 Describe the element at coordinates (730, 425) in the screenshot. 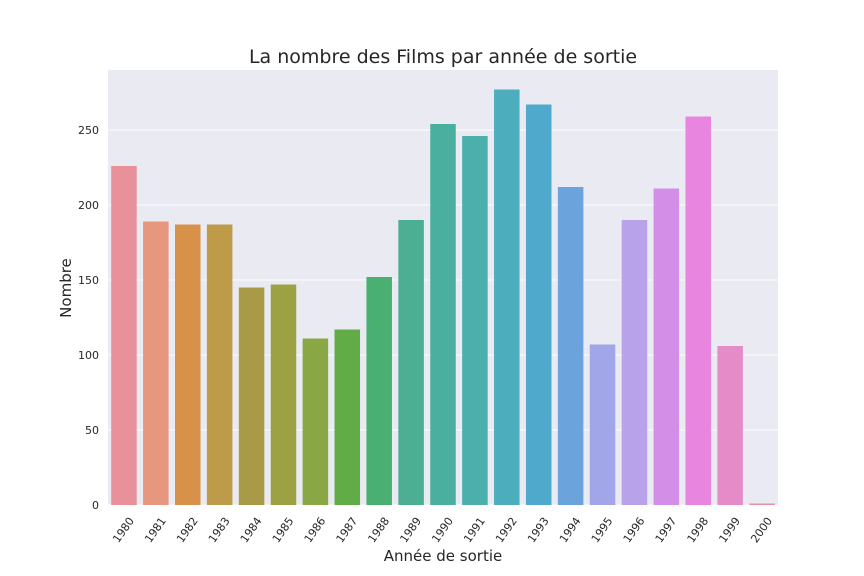

I see `bar-1999` at that location.